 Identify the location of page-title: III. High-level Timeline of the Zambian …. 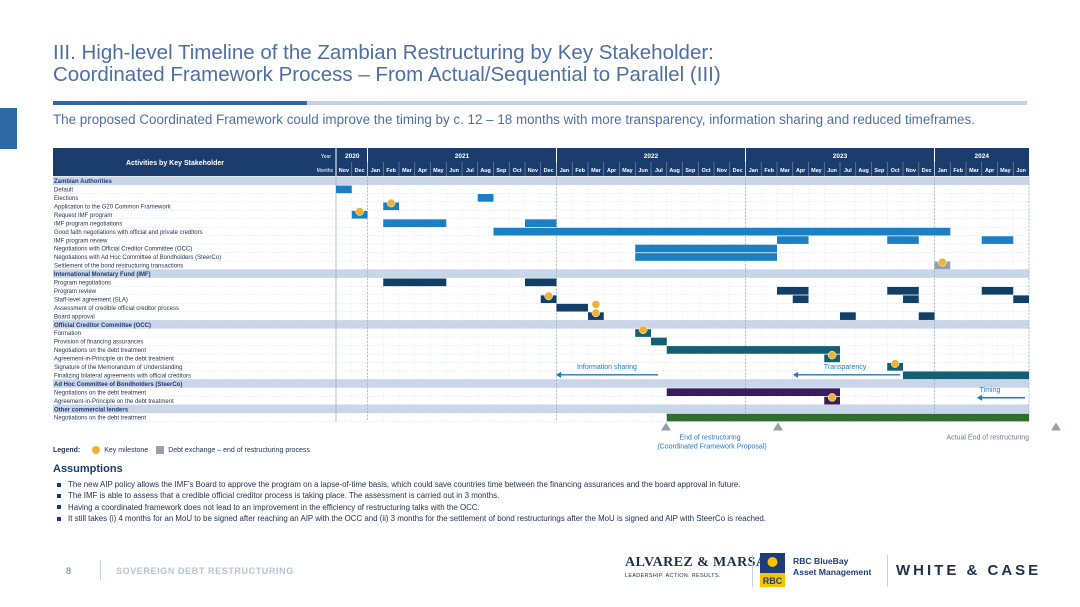
(387, 64).